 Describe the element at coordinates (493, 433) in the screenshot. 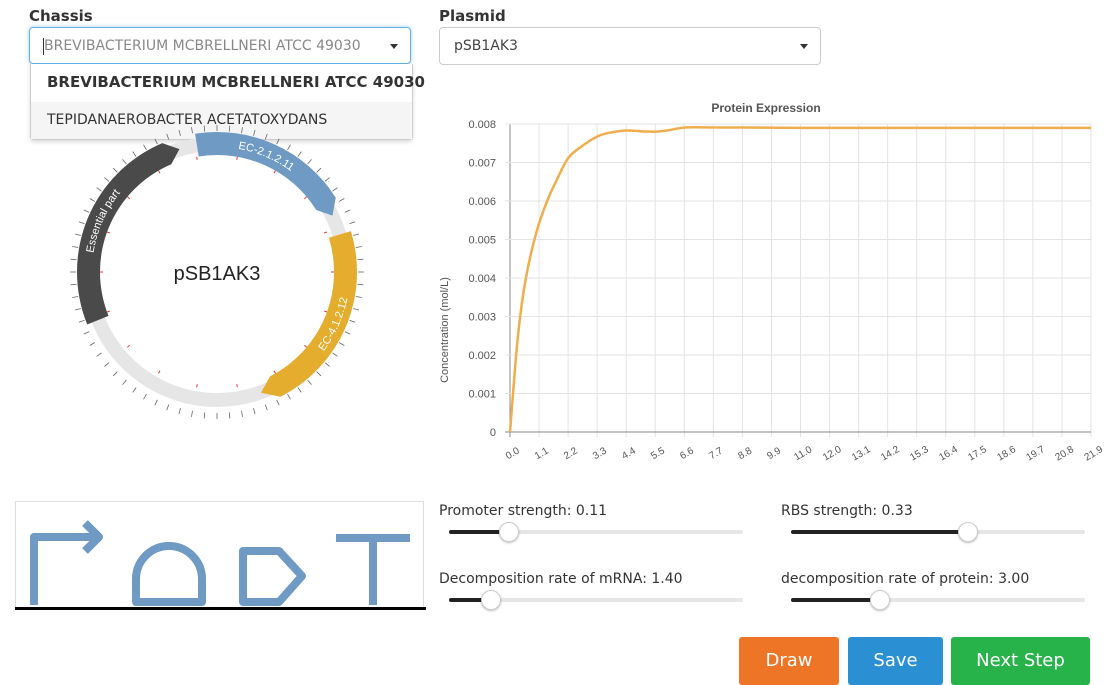

I see `y-tick-label: 0` at that location.